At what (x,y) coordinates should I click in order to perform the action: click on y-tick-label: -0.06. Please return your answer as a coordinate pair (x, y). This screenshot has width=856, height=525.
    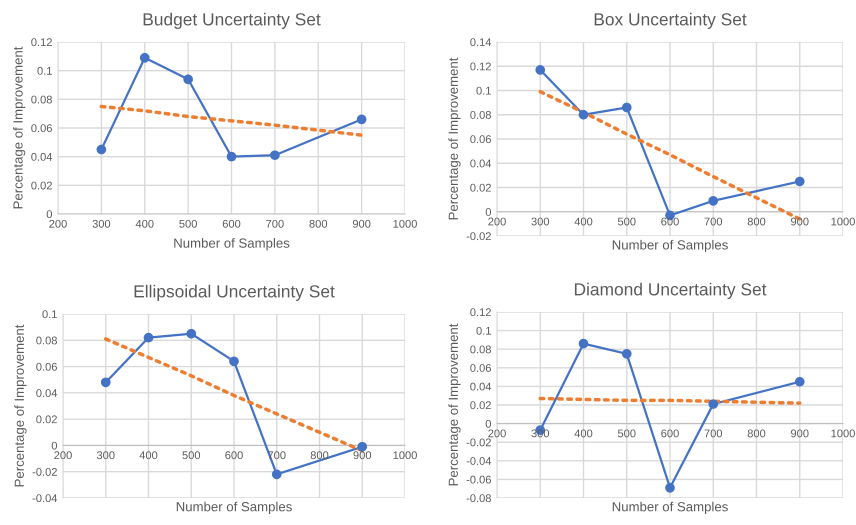
    Looking at the image, I should click on (478, 480).